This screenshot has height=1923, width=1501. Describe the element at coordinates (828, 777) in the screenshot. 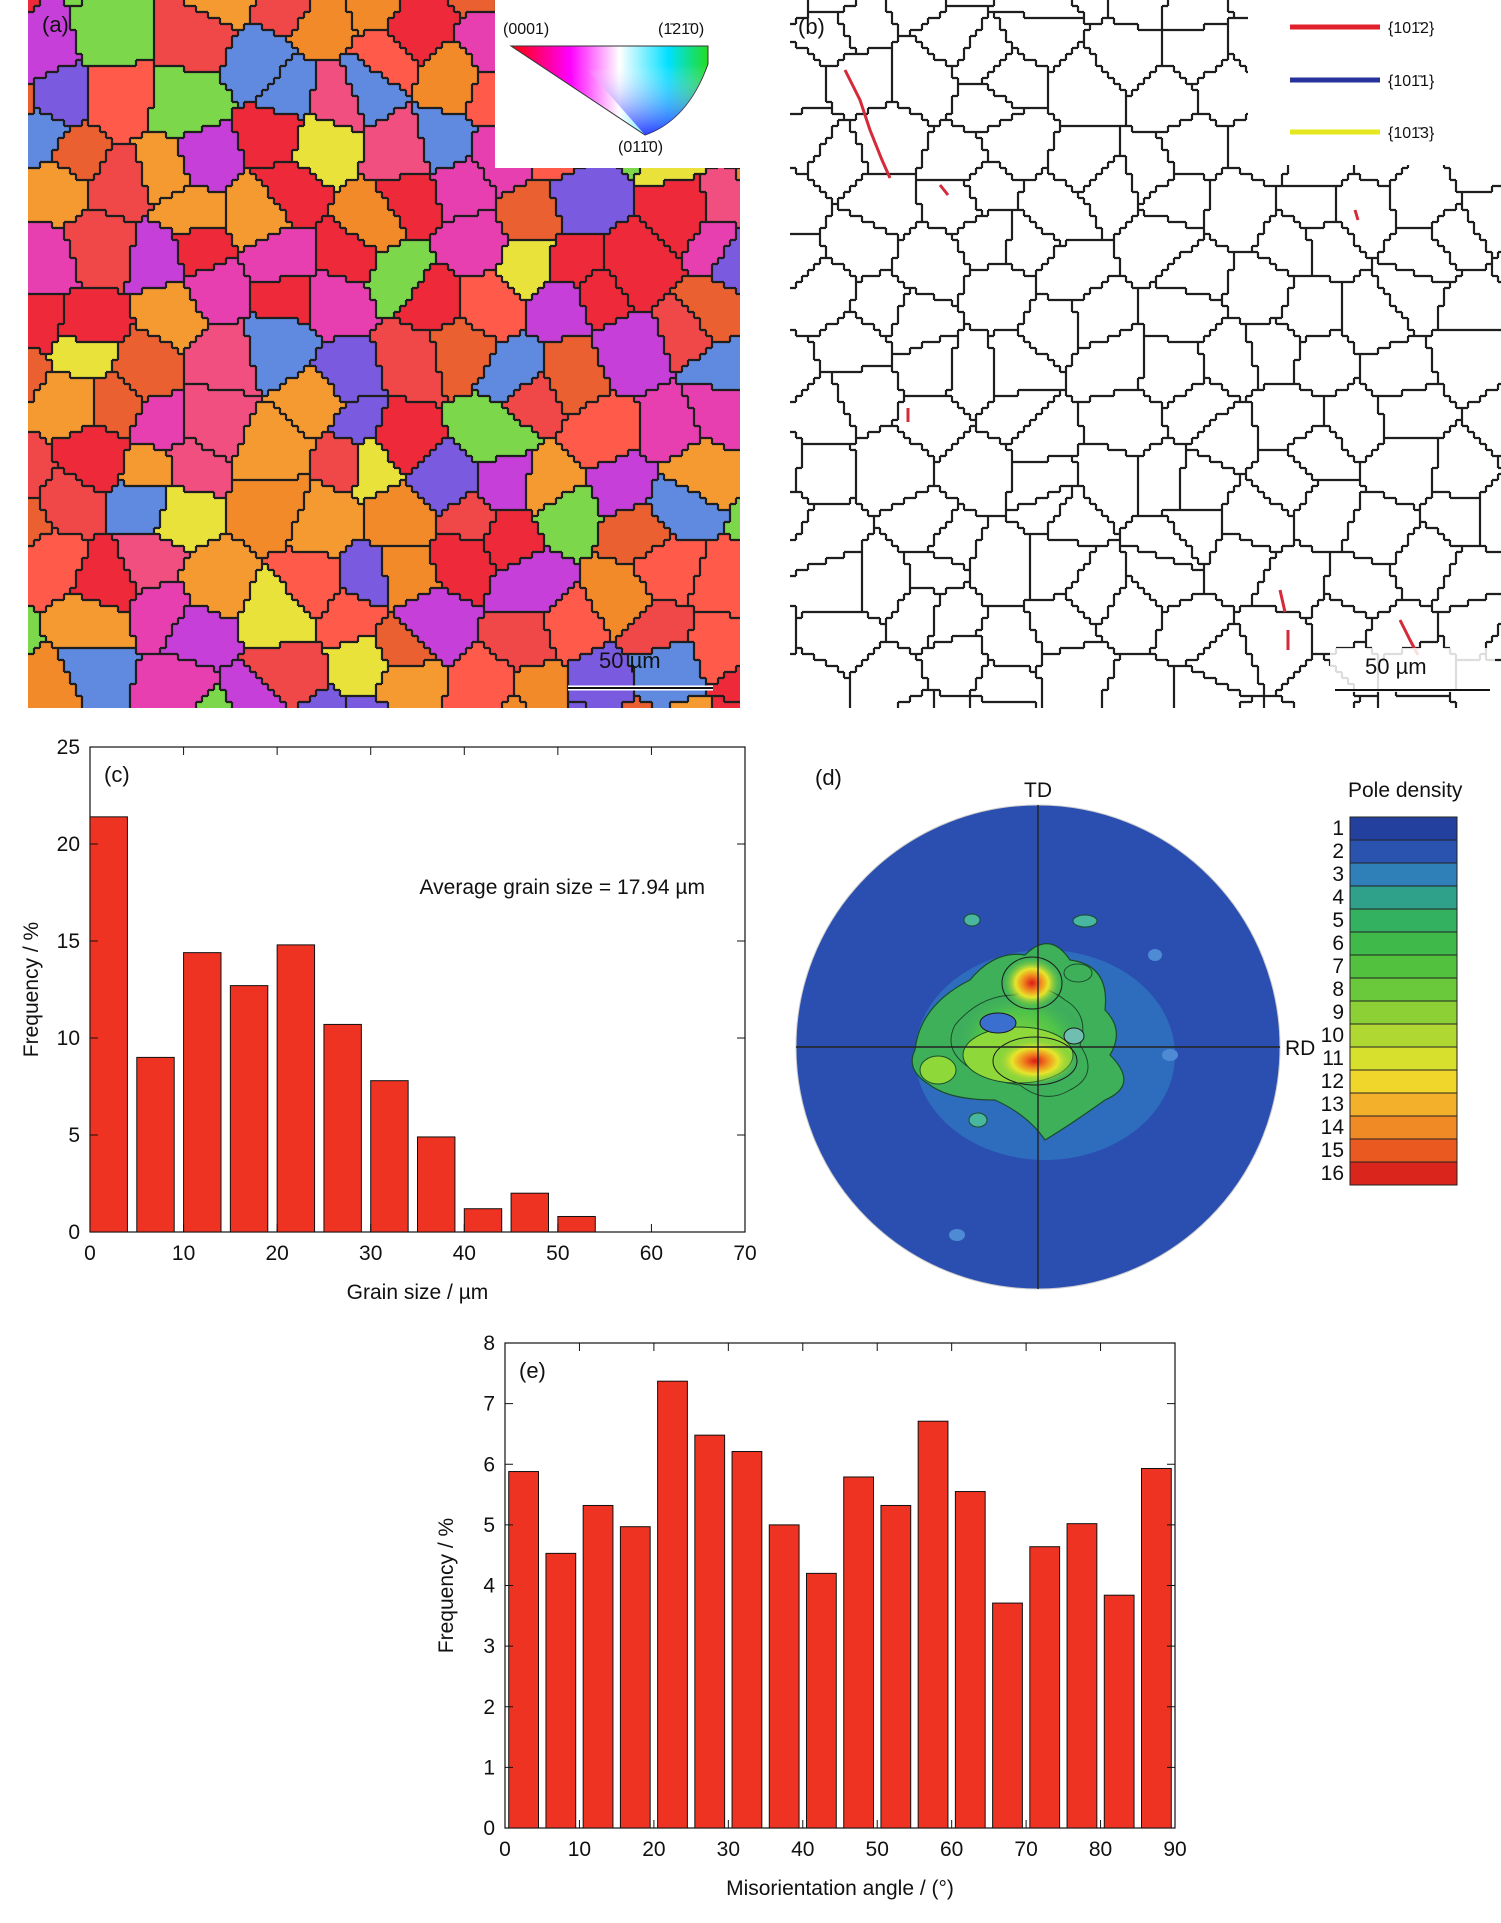

I see `panel-d-label: (d)` at that location.